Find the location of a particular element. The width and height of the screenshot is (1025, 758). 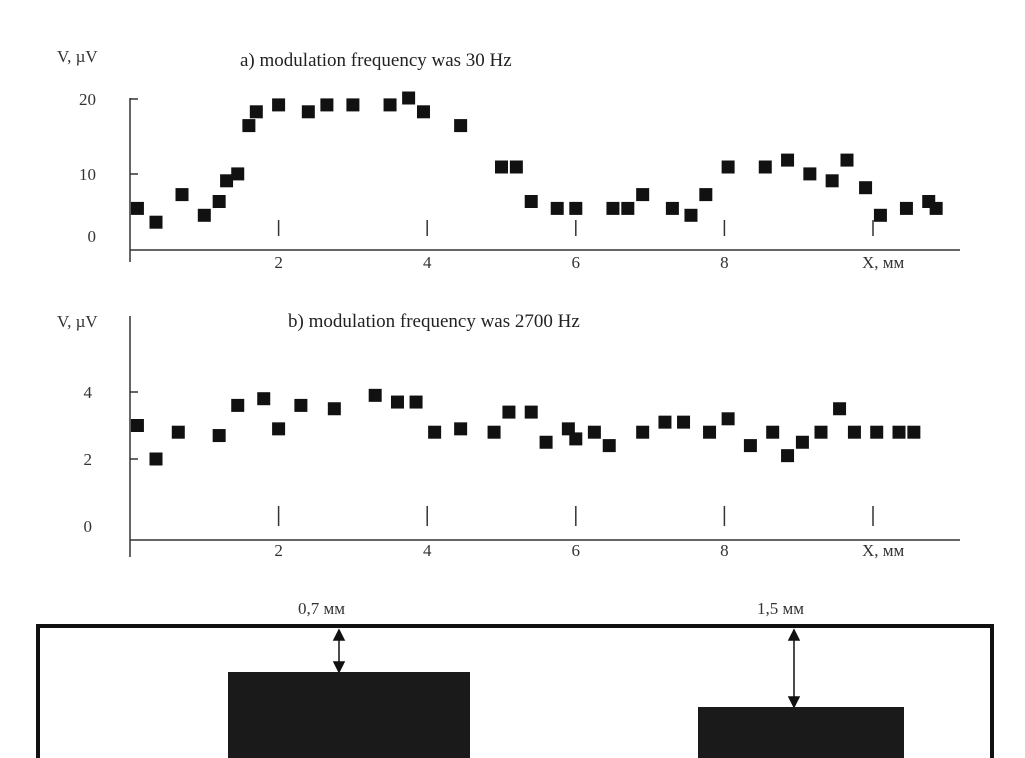

chart-b-x-tick-label: 8 is located at coordinates (724, 550).